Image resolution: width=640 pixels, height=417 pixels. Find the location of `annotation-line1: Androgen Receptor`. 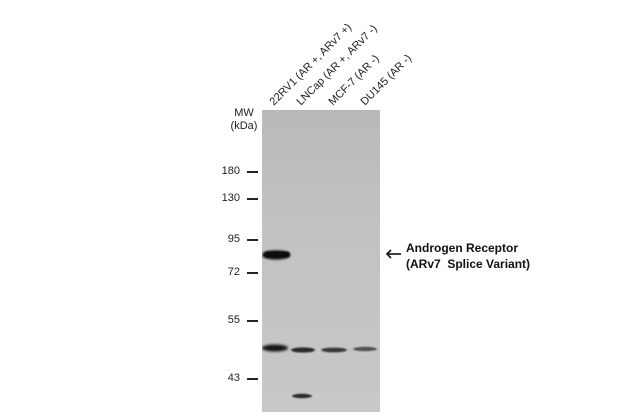

annotation-line1: Androgen Receptor is located at coordinates (462, 248).